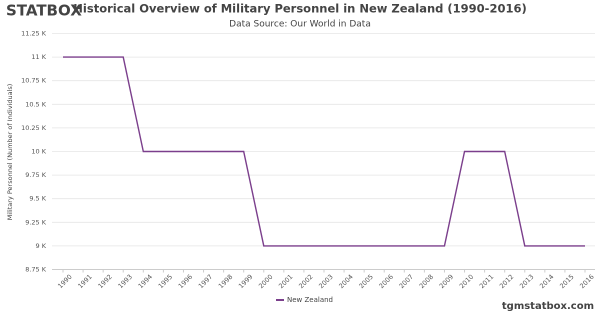 The image size is (600, 314). Describe the element at coordinates (84, 281) in the screenshot. I see `x-tick-label: 1991` at that location.